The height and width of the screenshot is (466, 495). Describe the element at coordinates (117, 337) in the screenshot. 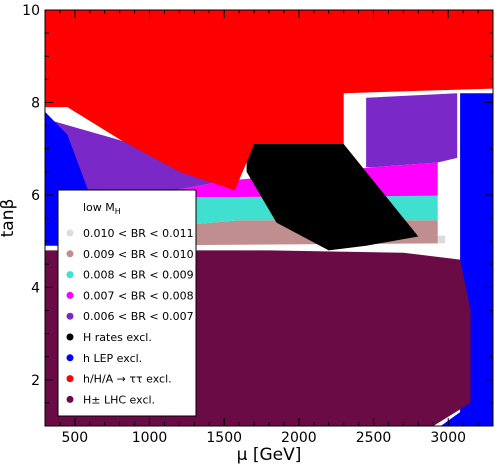

I see `legend-label-h-rates-excl: H rates excl.` at that location.